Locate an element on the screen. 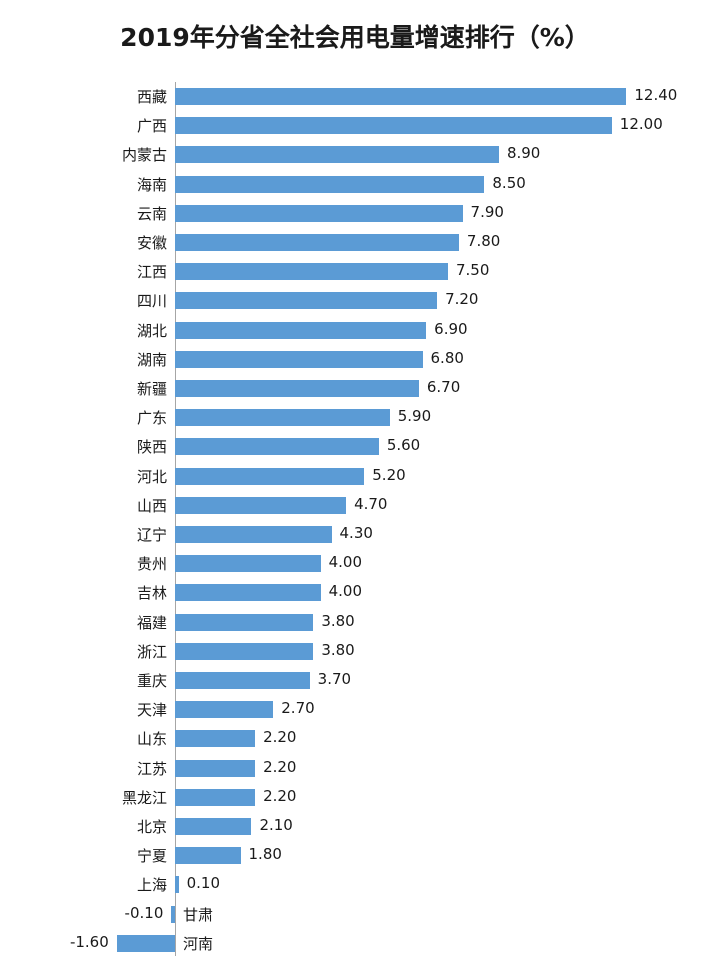  bar-row: 北京 2.10 is located at coordinates (355, 826).